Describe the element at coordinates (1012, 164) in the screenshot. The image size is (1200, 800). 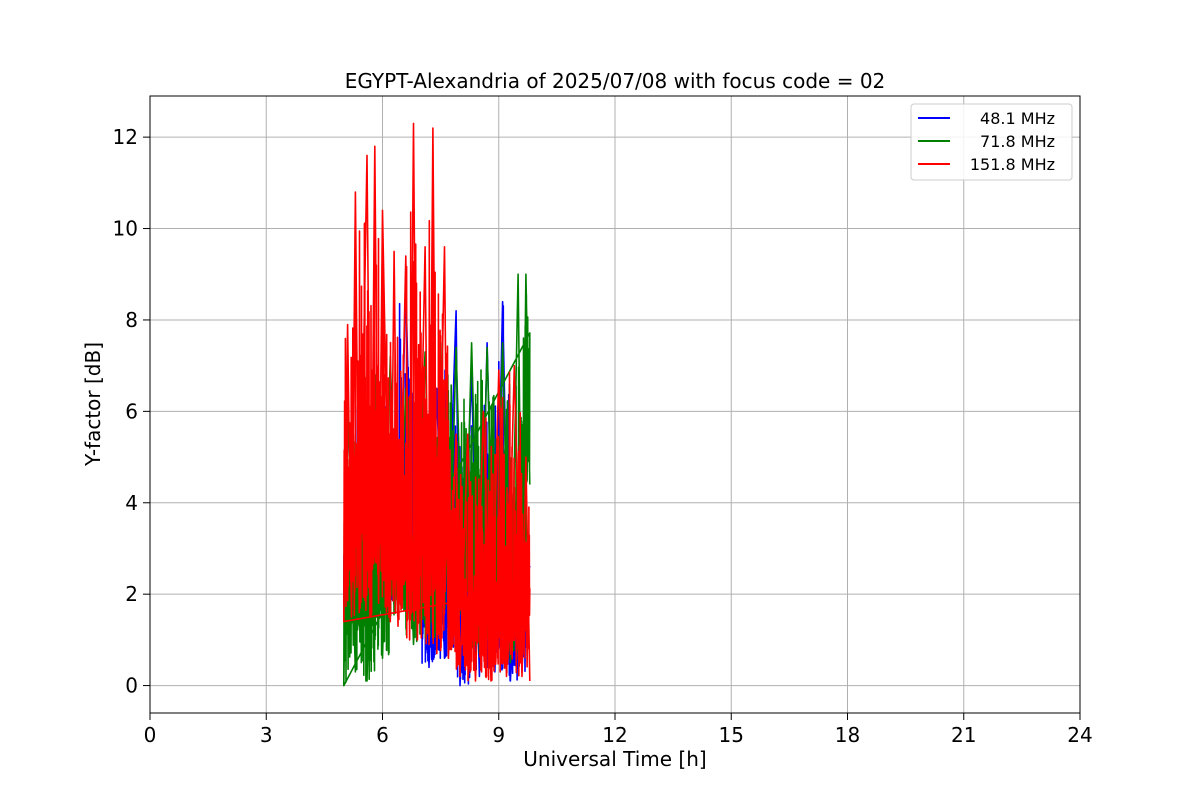
I see `legend-label: 151.8 MHz` at that location.